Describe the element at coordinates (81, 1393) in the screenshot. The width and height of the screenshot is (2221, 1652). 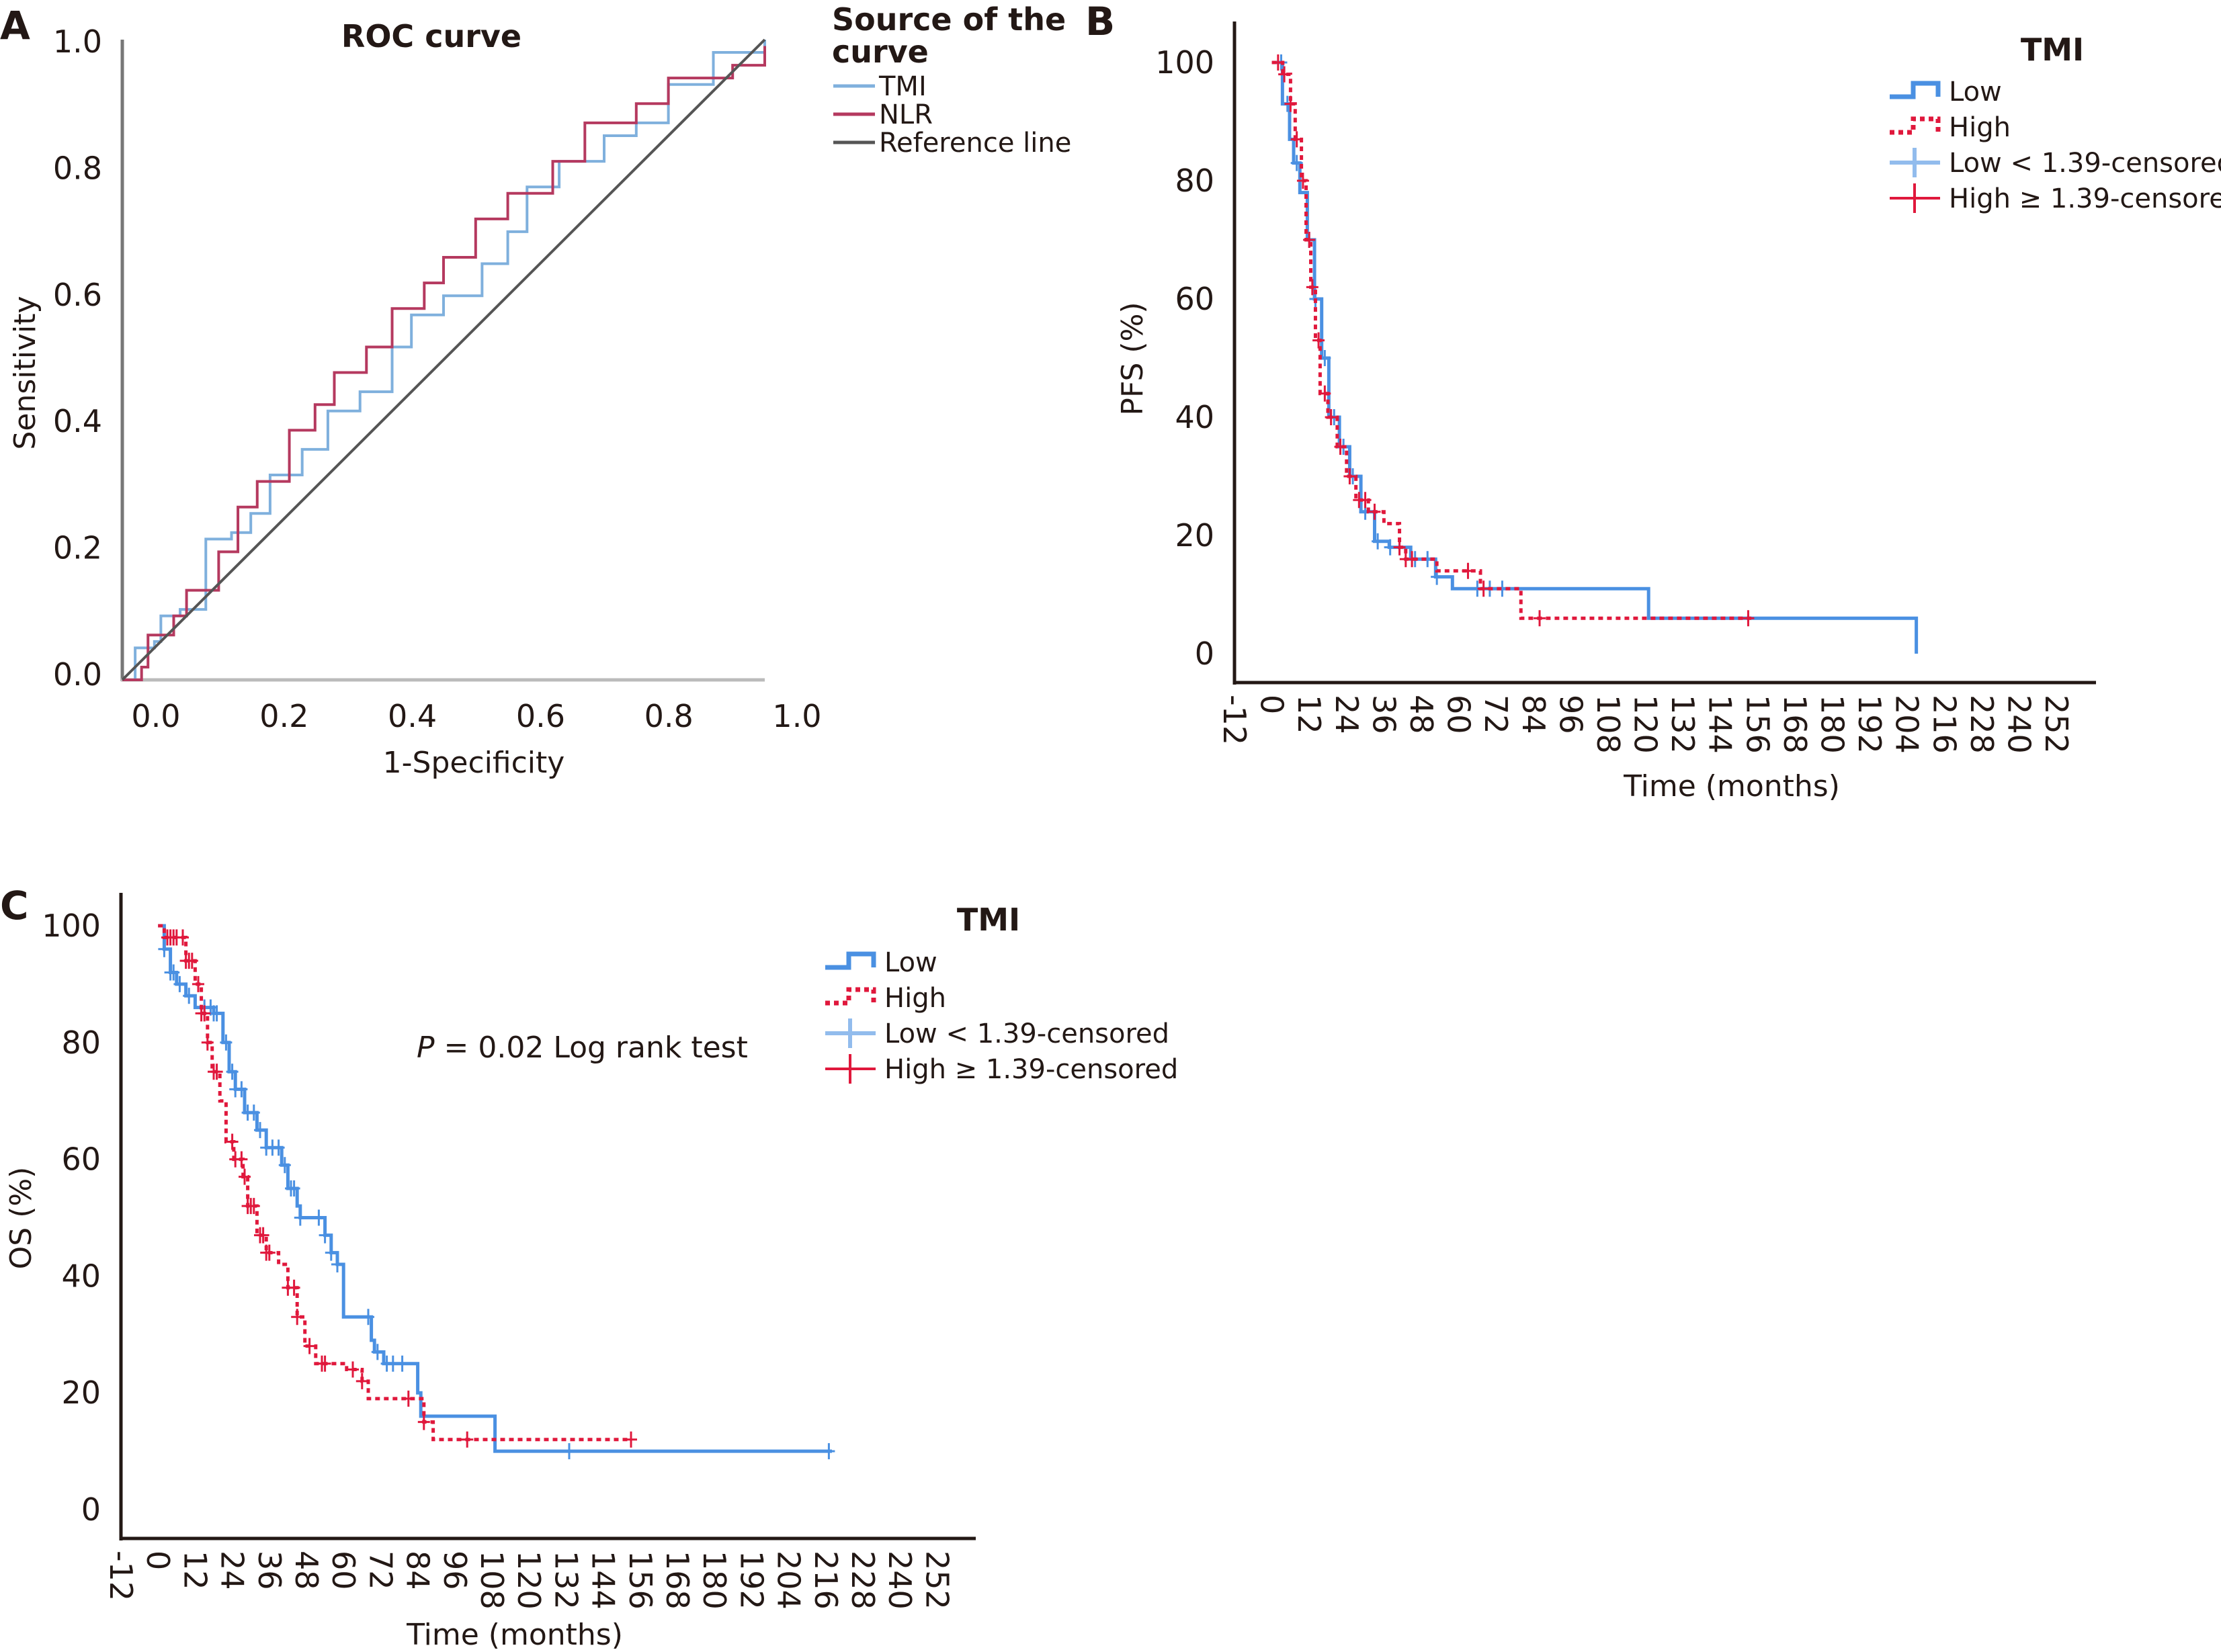
I see `os-y-tick-label: 20` at that location.